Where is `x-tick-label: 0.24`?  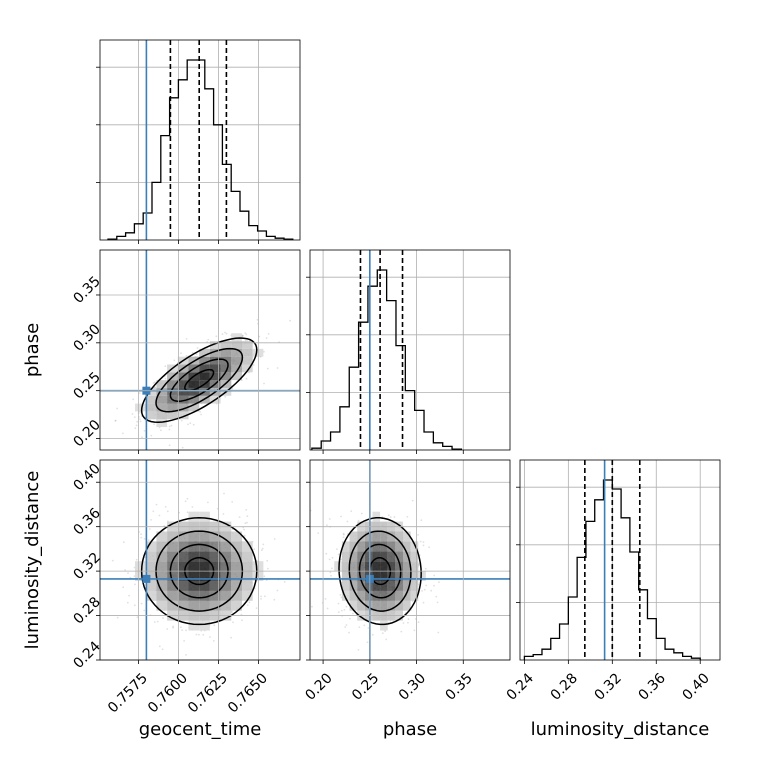
x-tick-label: 0.24 is located at coordinates (520, 686).